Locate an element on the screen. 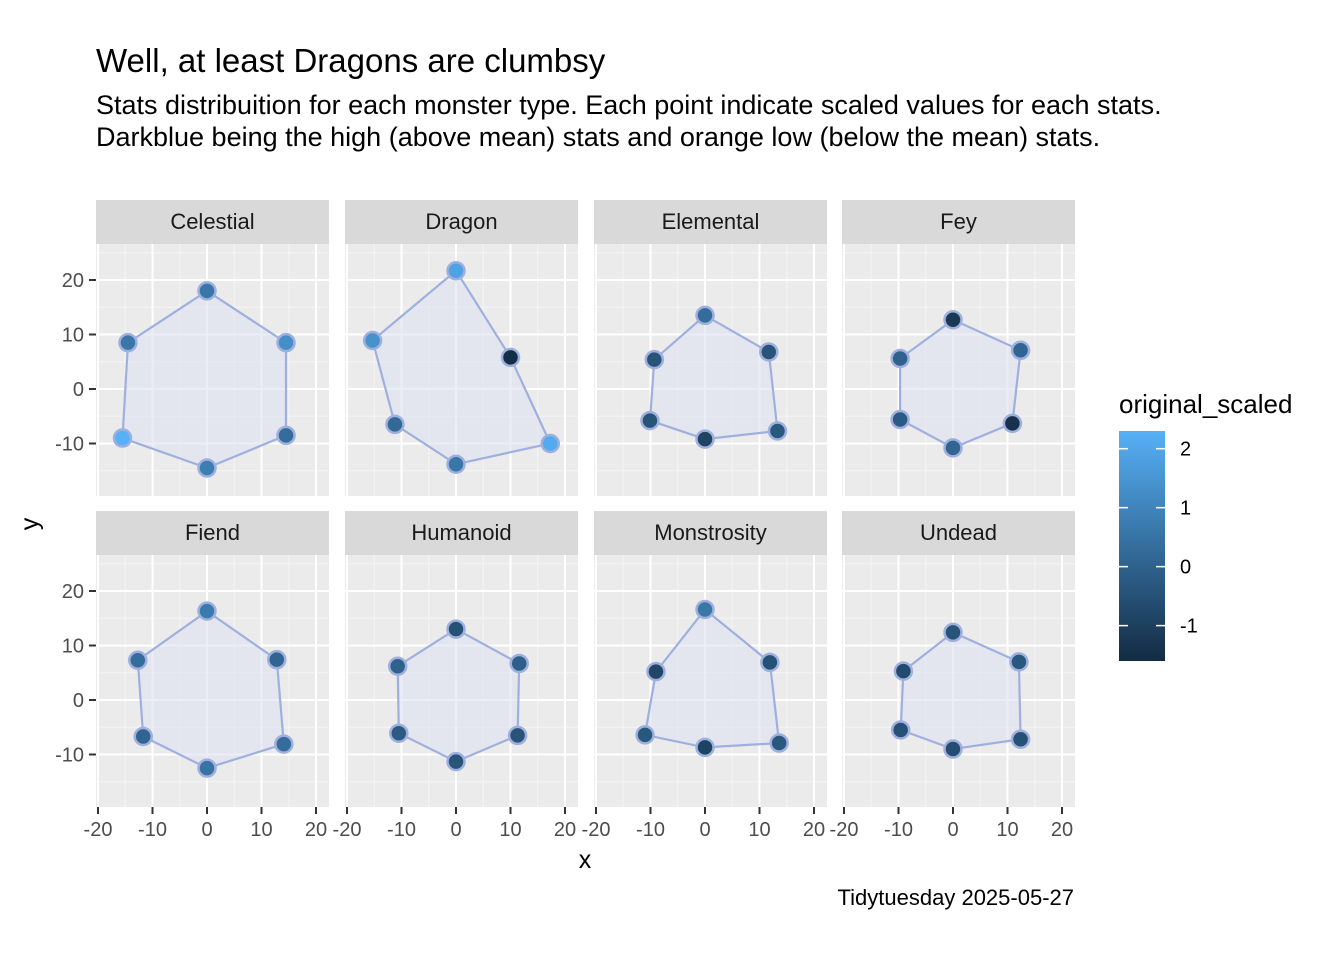 This screenshot has height=960, width=1344. legend-tick-label: 2 is located at coordinates (1185, 450).